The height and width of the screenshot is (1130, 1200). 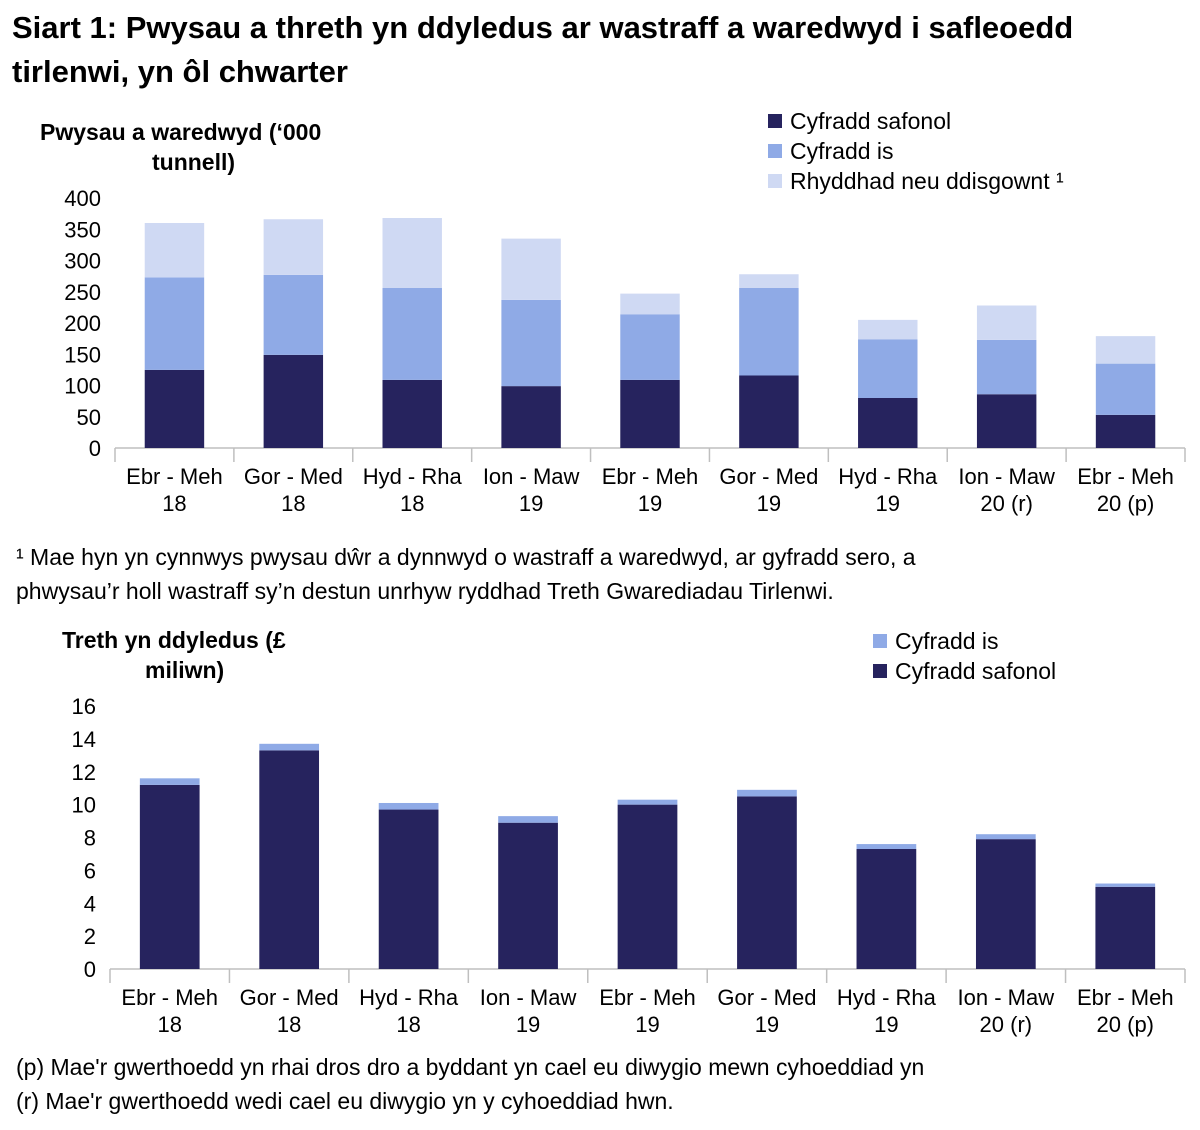 What do you see at coordinates (90, 903) in the screenshot?
I see `y-tick-label: 4` at bounding box center [90, 903].